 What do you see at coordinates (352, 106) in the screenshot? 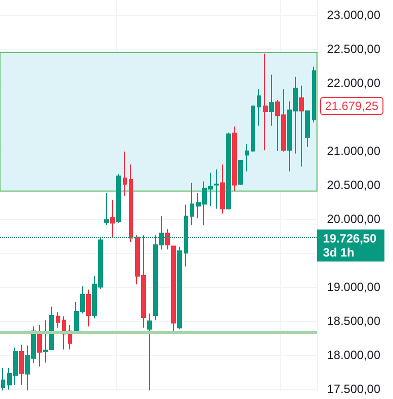
I see `text: 21.679,25` at bounding box center [352, 106].